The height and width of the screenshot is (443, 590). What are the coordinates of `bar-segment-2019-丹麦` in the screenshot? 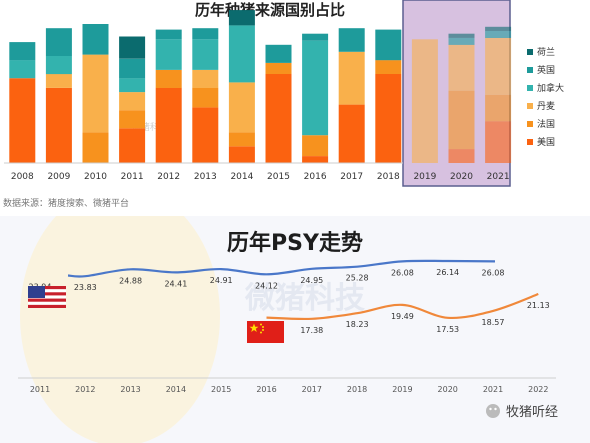 It's located at (424, 101).